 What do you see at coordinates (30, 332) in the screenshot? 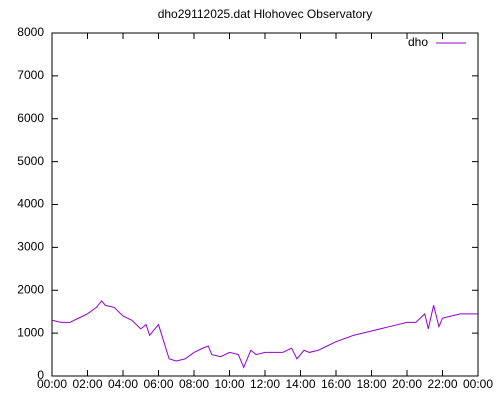
I see `y-tick-label: 1000` at bounding box center [30, 332].